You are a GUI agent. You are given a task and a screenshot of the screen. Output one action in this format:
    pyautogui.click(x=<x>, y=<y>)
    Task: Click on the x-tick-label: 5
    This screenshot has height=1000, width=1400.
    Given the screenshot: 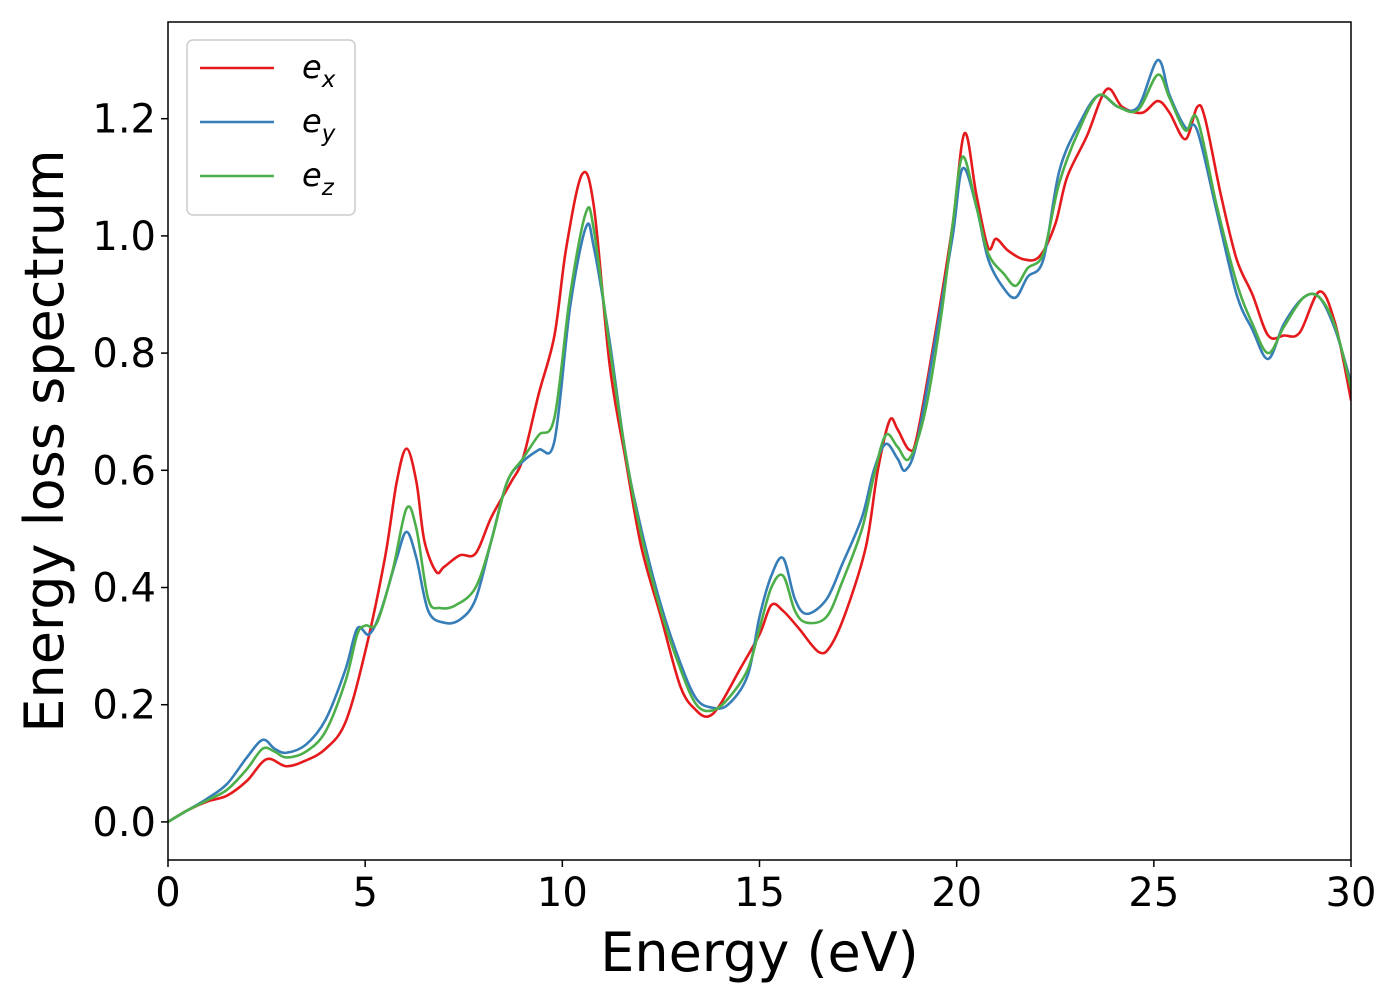 What is the action you would take?
    pyautogui.click(x=364, y=893)
    